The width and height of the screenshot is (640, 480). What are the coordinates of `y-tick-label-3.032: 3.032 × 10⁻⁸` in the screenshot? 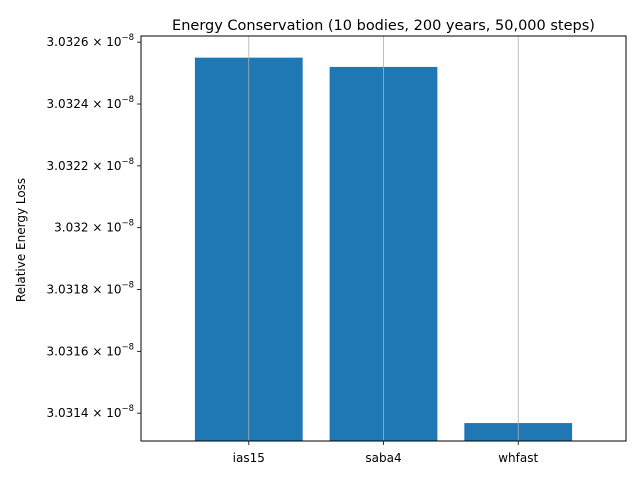 It's located at (94, 227).